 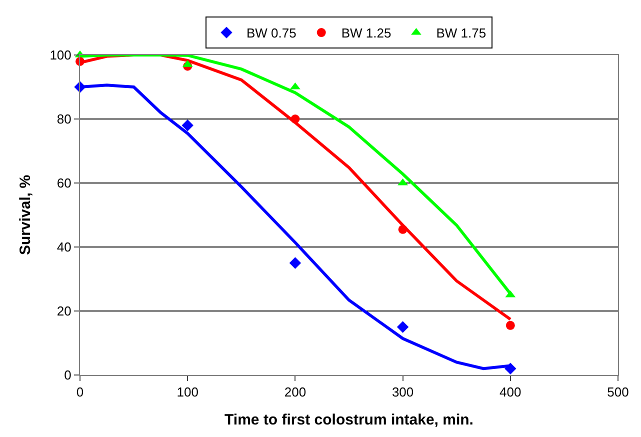 What do you see at coordinates (80, 392) in the screenshot?
I see `x-tick-label: 0` at bounding box center [80, 392].